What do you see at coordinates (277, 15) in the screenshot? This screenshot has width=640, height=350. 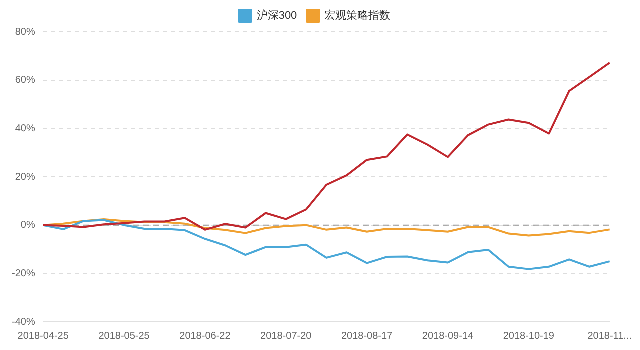 I see `legend-label: 沪深300` at bounding box center [277, 15].